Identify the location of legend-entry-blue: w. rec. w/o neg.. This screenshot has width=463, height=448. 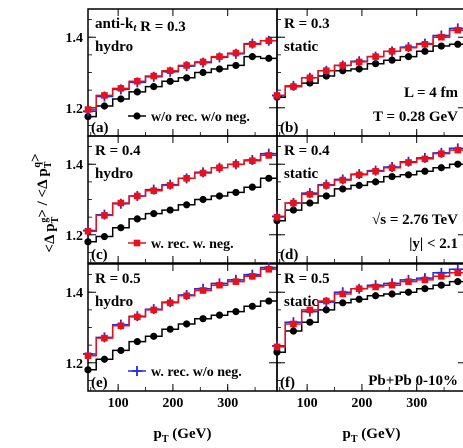
(185, 372).